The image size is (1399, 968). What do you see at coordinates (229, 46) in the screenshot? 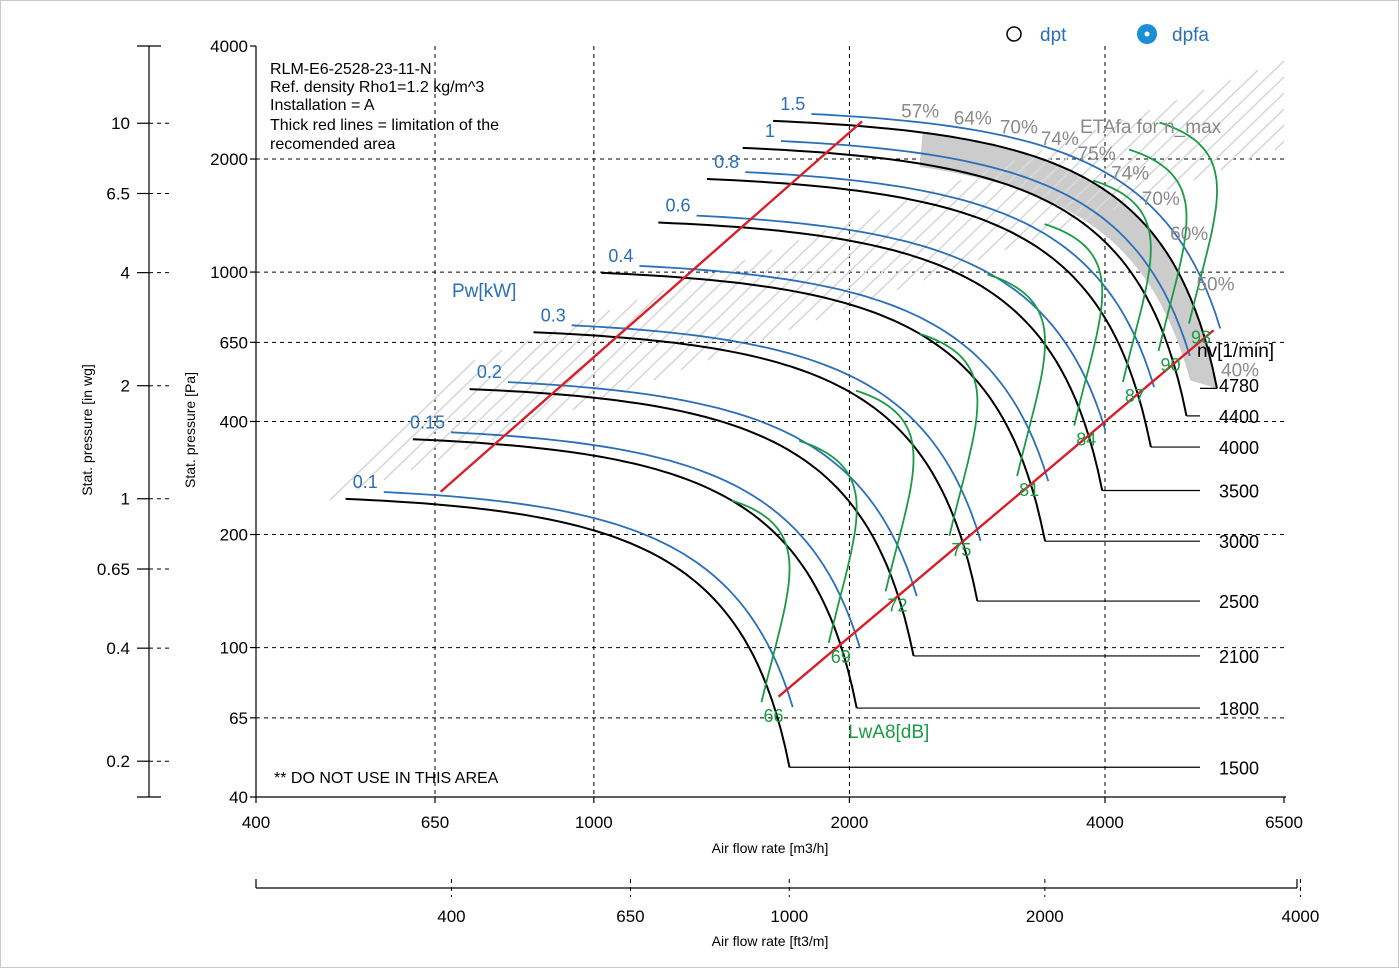
I see `y-tick-label: 4000` at bounding box center [229, 46].